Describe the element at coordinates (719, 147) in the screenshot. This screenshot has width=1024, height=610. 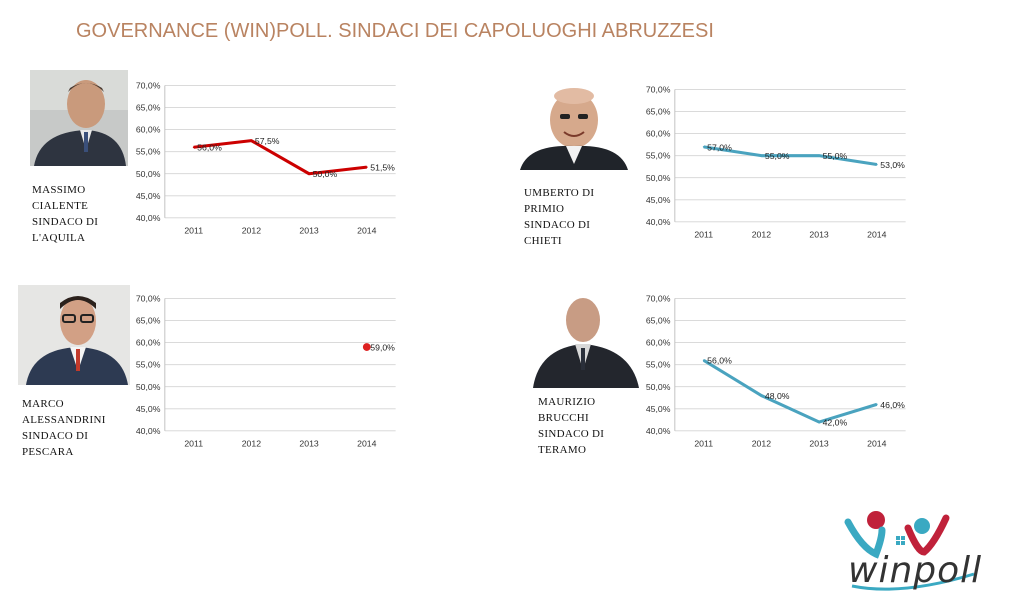
I see `data-label: 57,0%` at that location.